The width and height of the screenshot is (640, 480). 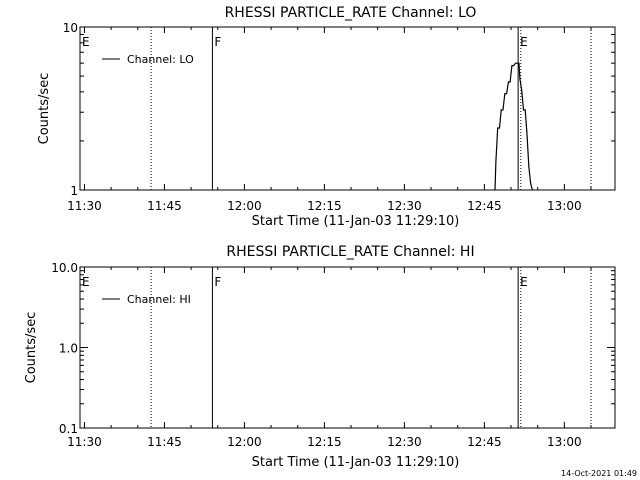 I want to click on y-tick-label: 1, so click(x=74, y=191).